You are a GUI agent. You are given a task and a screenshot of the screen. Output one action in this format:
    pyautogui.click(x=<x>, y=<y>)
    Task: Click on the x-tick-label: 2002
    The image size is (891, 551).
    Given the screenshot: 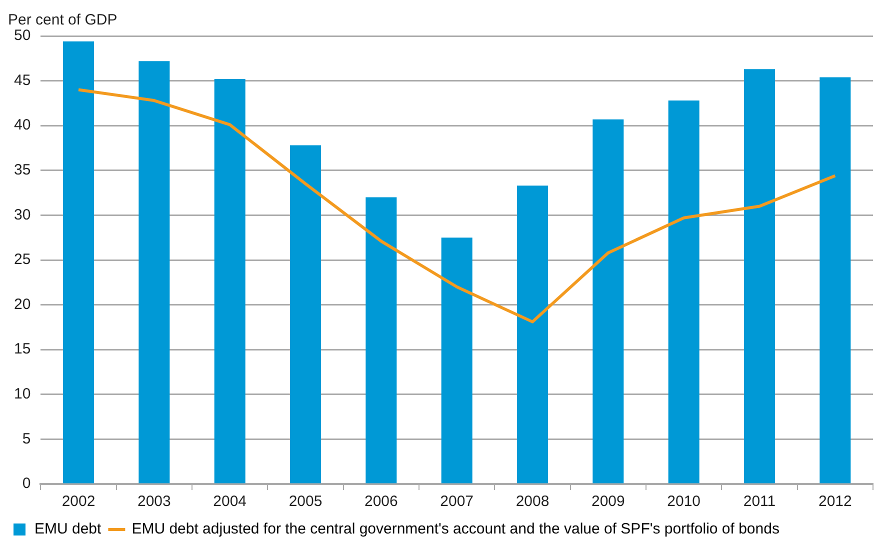 What is the action you would take?
    pyautogui.click(x=79, y=501)
    